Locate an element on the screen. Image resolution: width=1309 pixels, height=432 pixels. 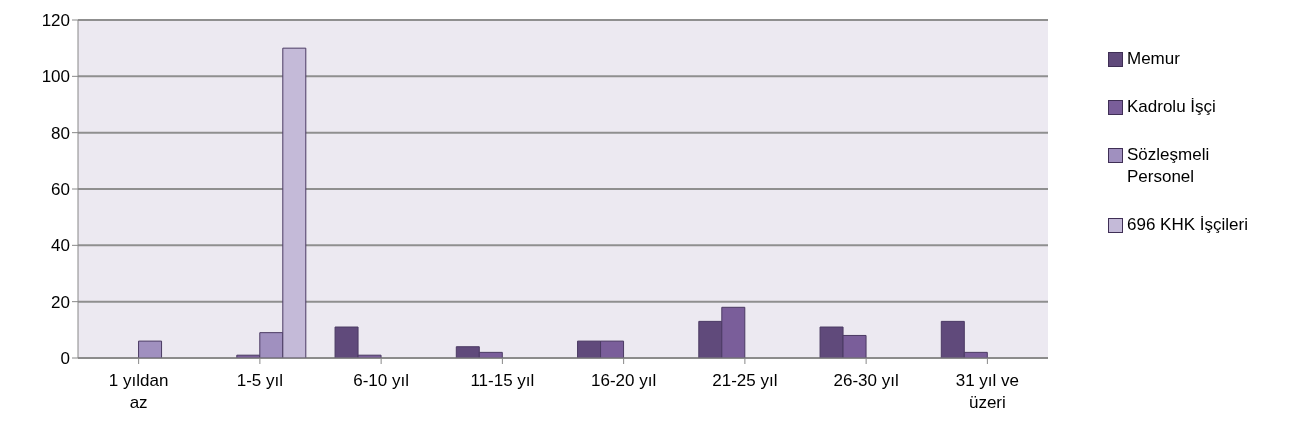
y-tick-label: 120 is located at coordinates (55, 21).